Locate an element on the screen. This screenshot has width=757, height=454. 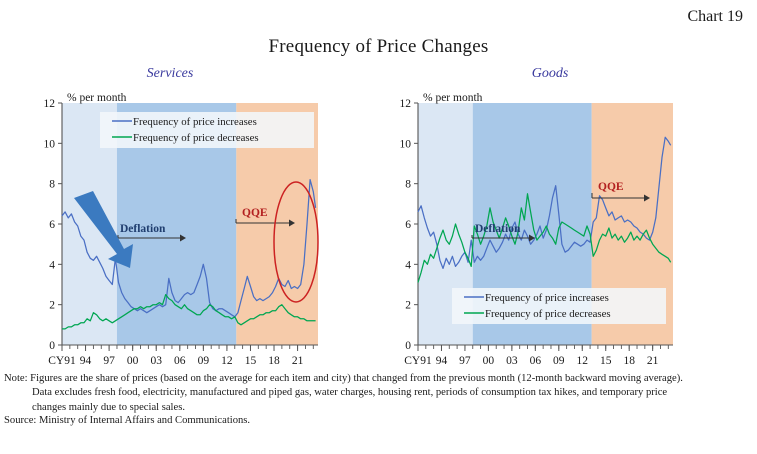
footnote-line-3: changes mainly due to special sales. is located at coordinates (108, 407).